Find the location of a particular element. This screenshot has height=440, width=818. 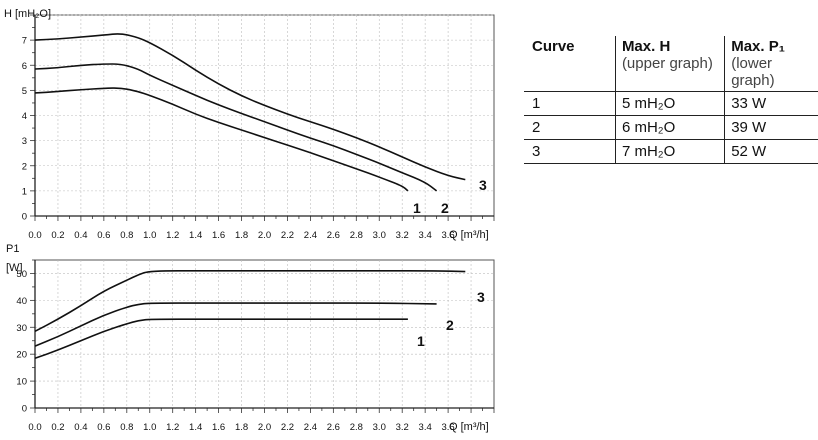

y-tick-label: 3 is located at coordinates (24, 141).